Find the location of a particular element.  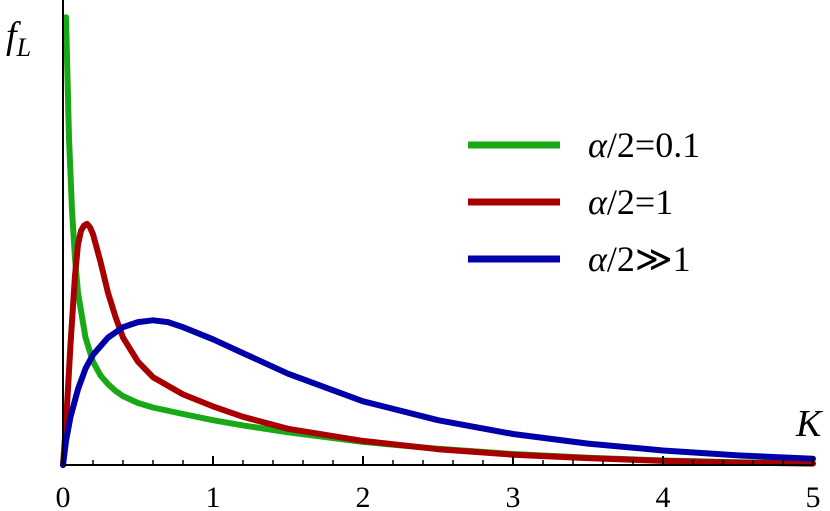

x-tick-label-5: 5 is located at coordinates (813, 496).